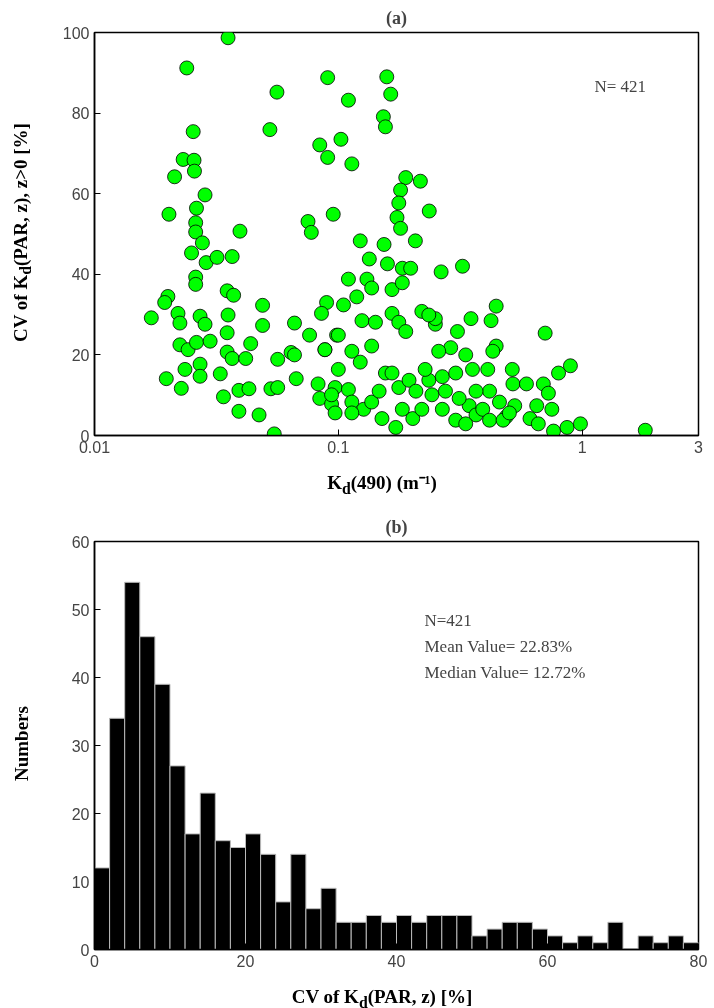  What do you see at coordinates (698, 961) in the screenshot?
I see `x-tick-label: 80` at bounding box center [698, 961].